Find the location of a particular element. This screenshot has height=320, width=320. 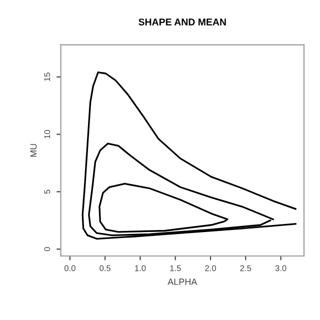

y-tick-label: 5 is located at coordinates (47, 192).